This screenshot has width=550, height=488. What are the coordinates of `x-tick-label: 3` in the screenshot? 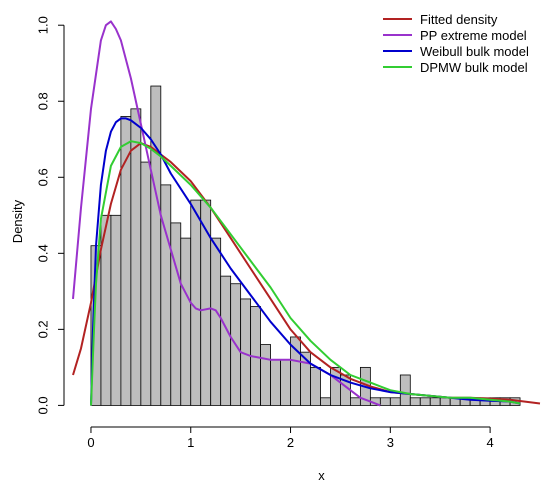 It's located at (390, 442).